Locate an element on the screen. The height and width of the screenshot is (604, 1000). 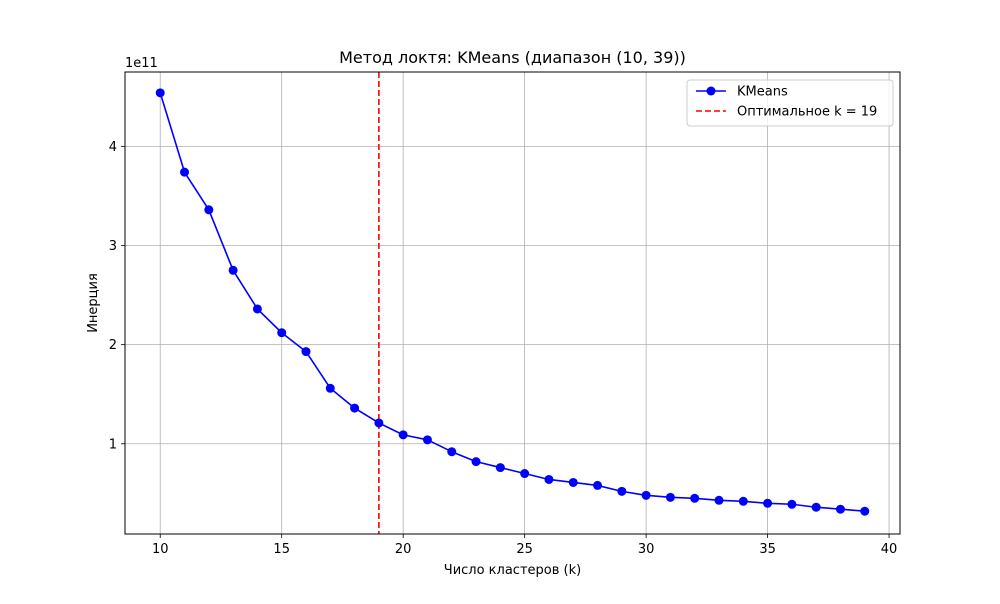
x-tick-label: 30 is located at coordinates (646, 549).